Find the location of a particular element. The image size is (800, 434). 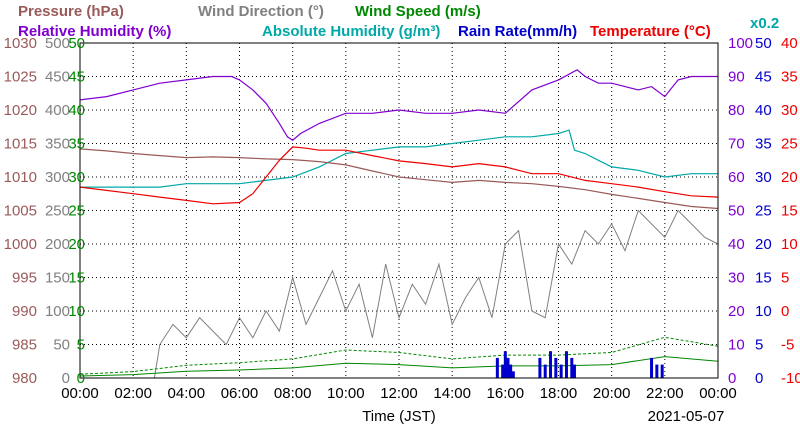

series-temperature-c is located at coordinates (399, 175).